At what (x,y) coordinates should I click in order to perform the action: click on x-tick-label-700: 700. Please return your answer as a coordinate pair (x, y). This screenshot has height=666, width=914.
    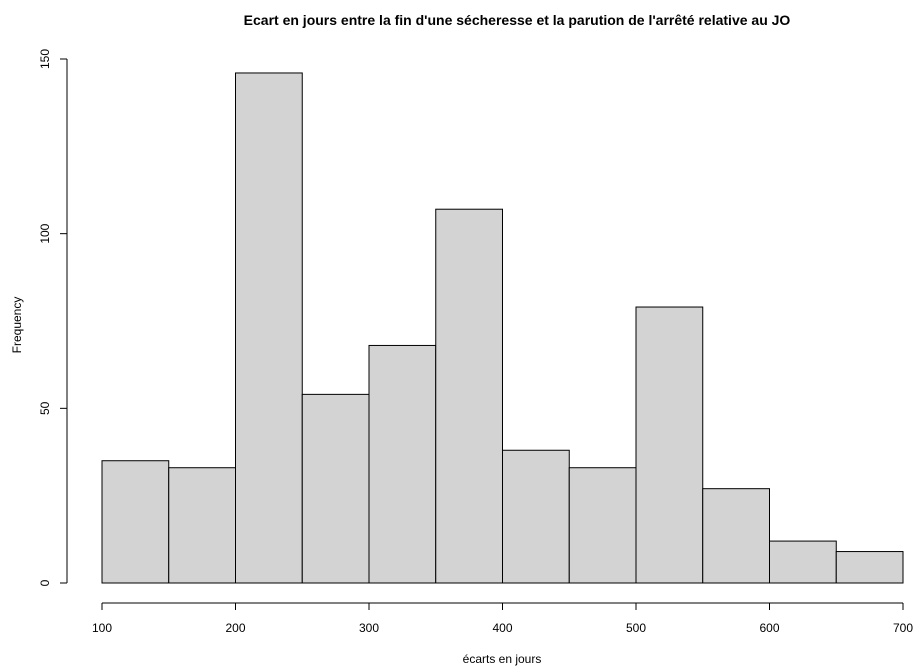
    Looking at the image, I should click on (903, 628).